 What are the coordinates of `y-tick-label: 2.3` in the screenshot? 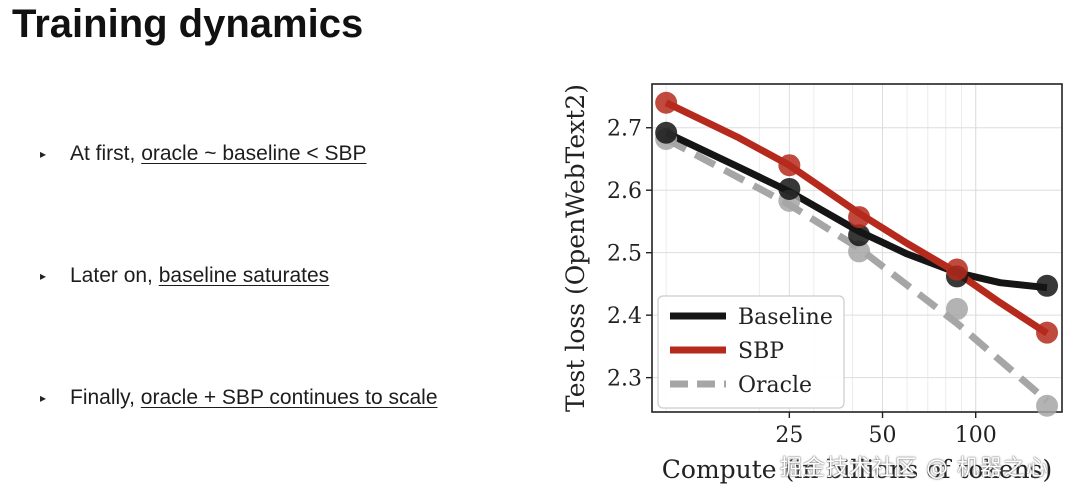 It's located at (624, 379).